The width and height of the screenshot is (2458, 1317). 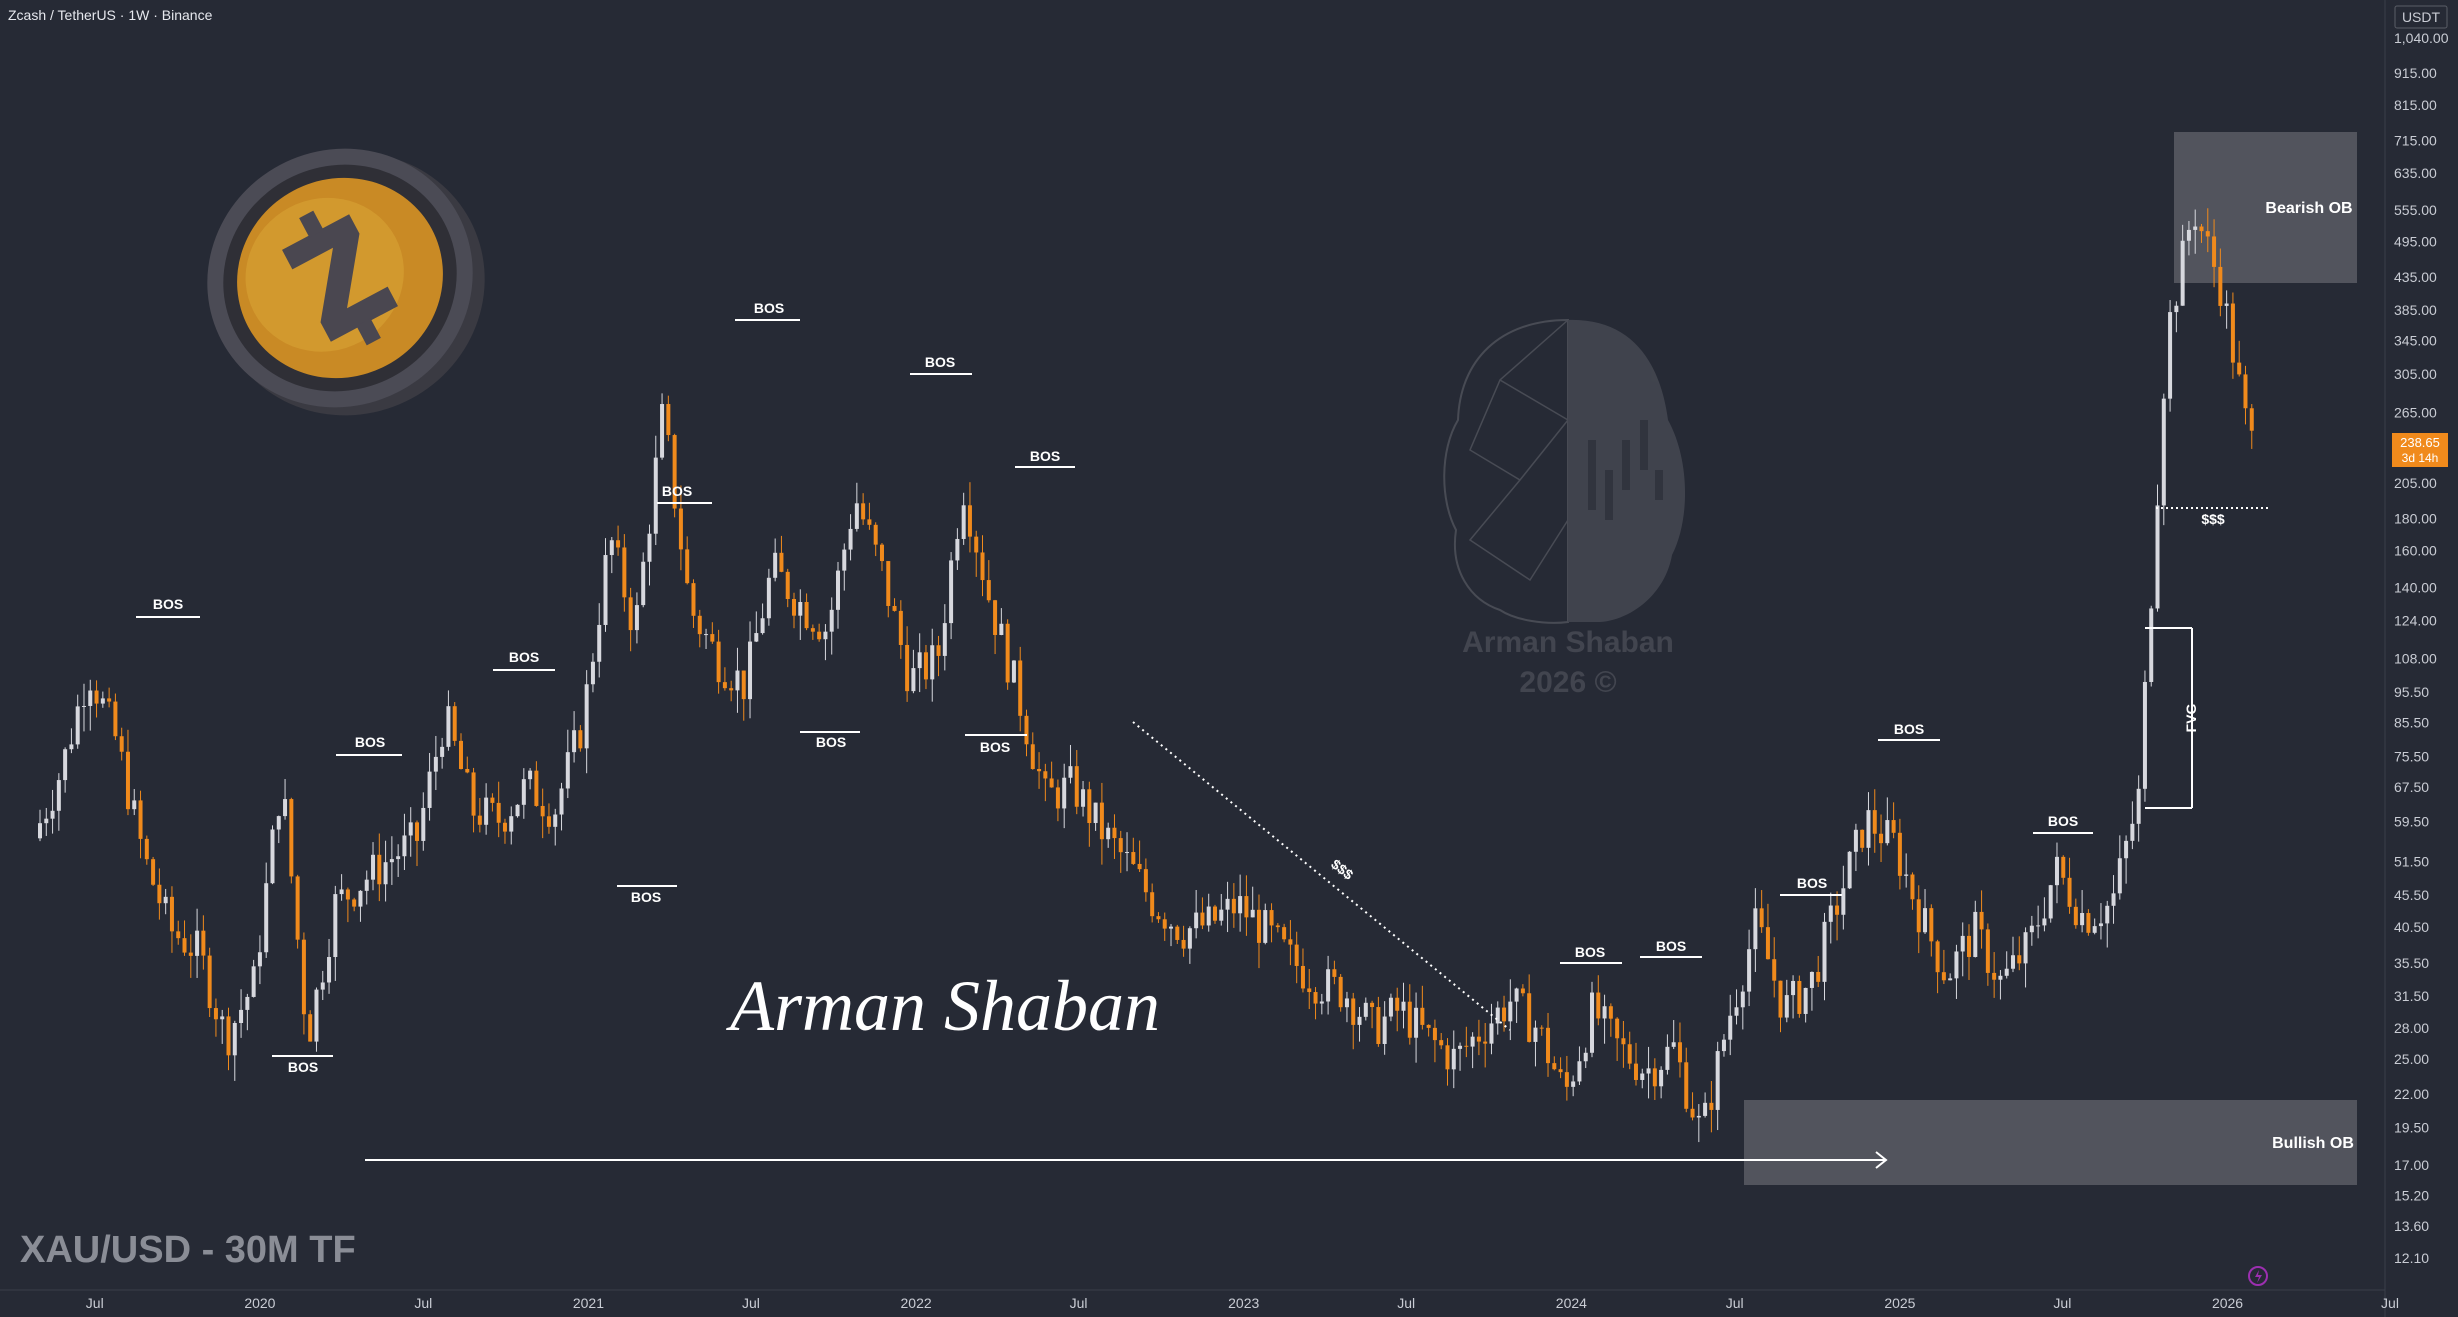 What do you see at coordinates (2258, 1276) in the screenshot?
I see `lightning-icon` at bounding box center [2258, 1276].